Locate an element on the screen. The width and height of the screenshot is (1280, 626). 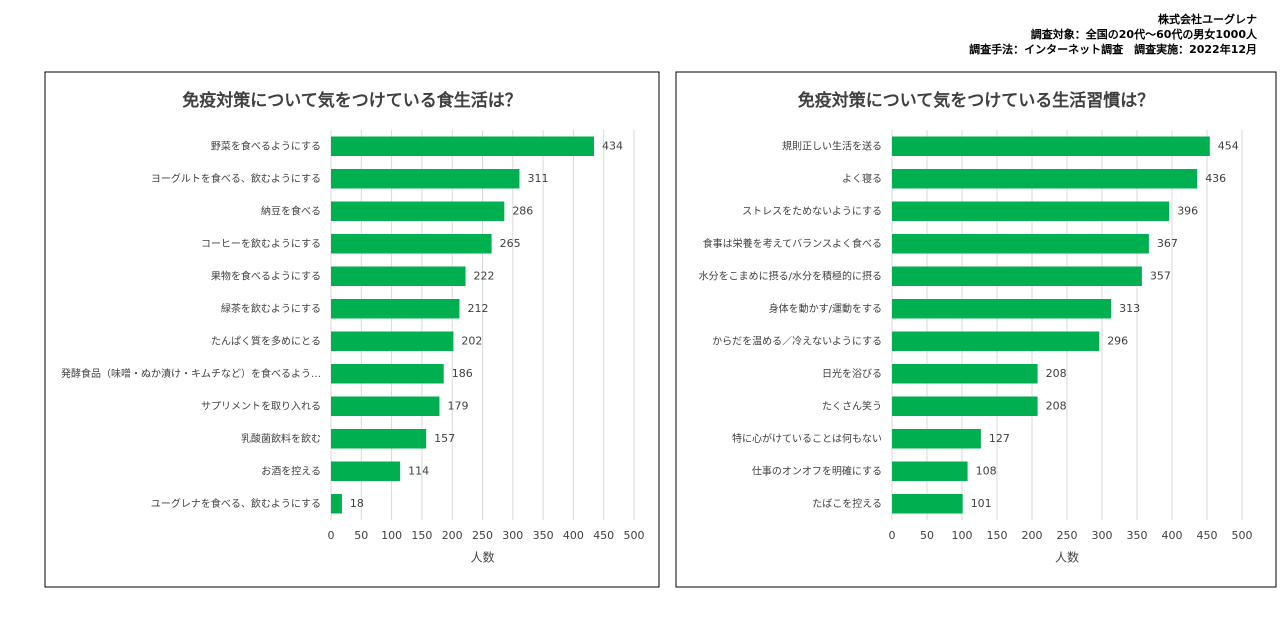
y-tick-label: ストレスをためないようにする is located at coordinates (812, 211).